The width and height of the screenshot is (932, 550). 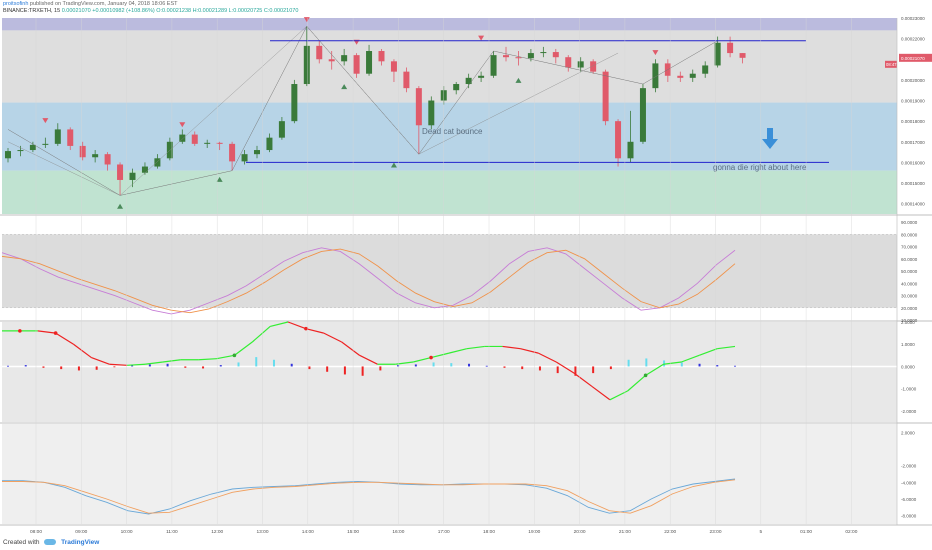 What do you see at coordinates (172, 532) in the screenshot?
I see `time-axis-label: 11:00` at bounding box center [172, 532].